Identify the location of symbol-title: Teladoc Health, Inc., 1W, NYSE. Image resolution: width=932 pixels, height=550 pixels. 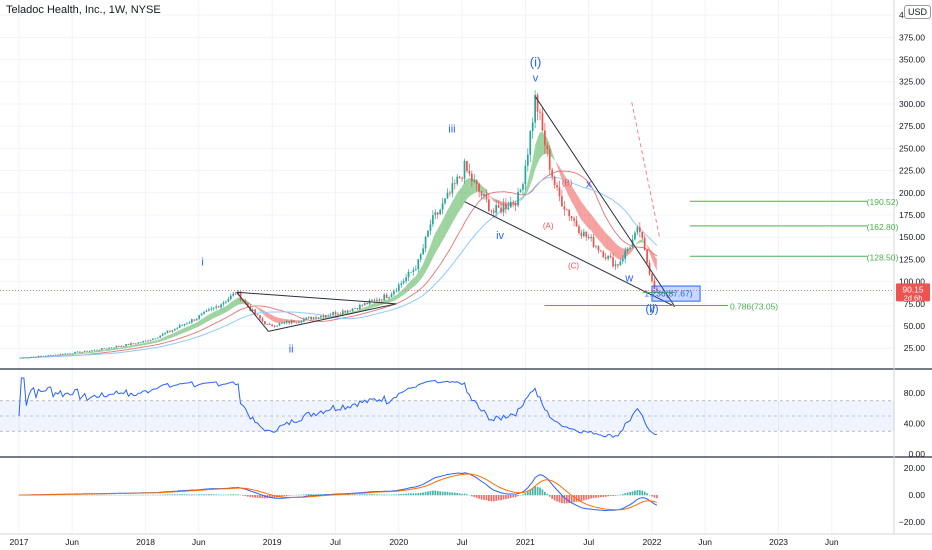
(83, 10).